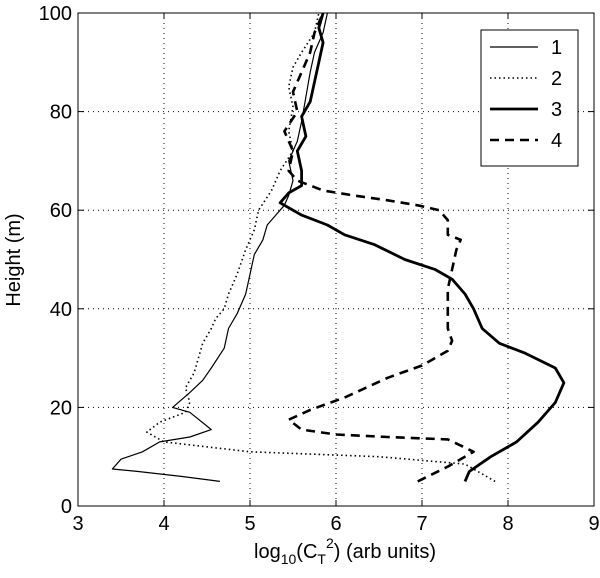  What do you see at coordinates (289, 559) in the screenshot?
I see `x-axis-label-sub: 10` at bounding box center [289, 559].